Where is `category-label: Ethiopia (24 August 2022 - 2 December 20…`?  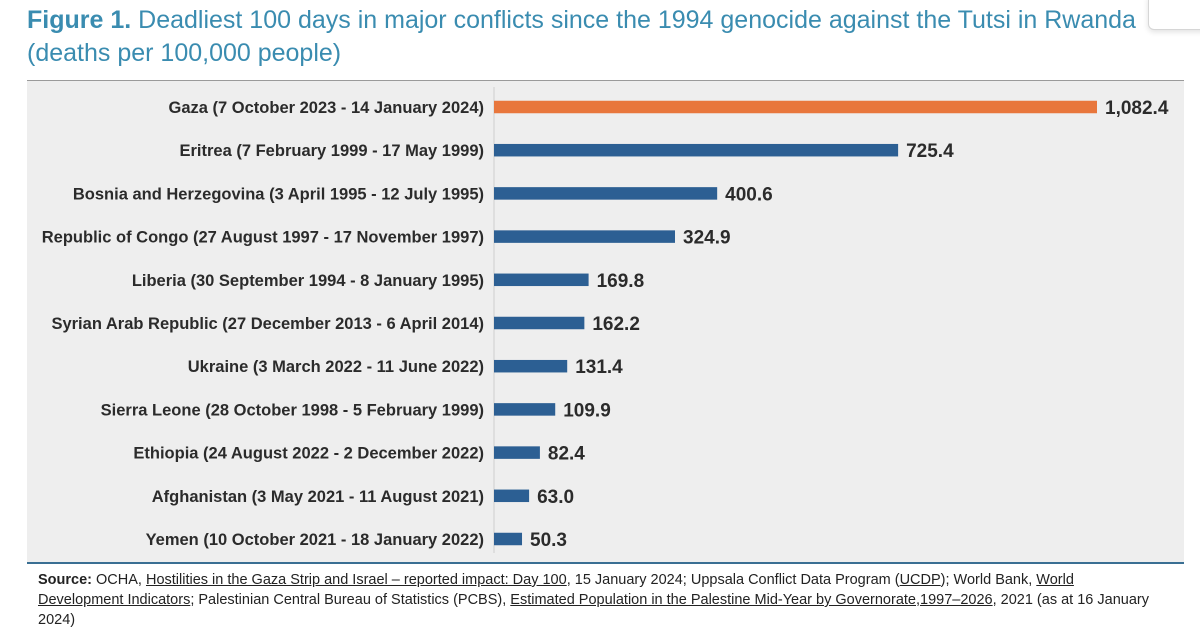
category-label: Ethiopia (24 August 2022 - 2 December 20… is located at coordinates (308, 454).